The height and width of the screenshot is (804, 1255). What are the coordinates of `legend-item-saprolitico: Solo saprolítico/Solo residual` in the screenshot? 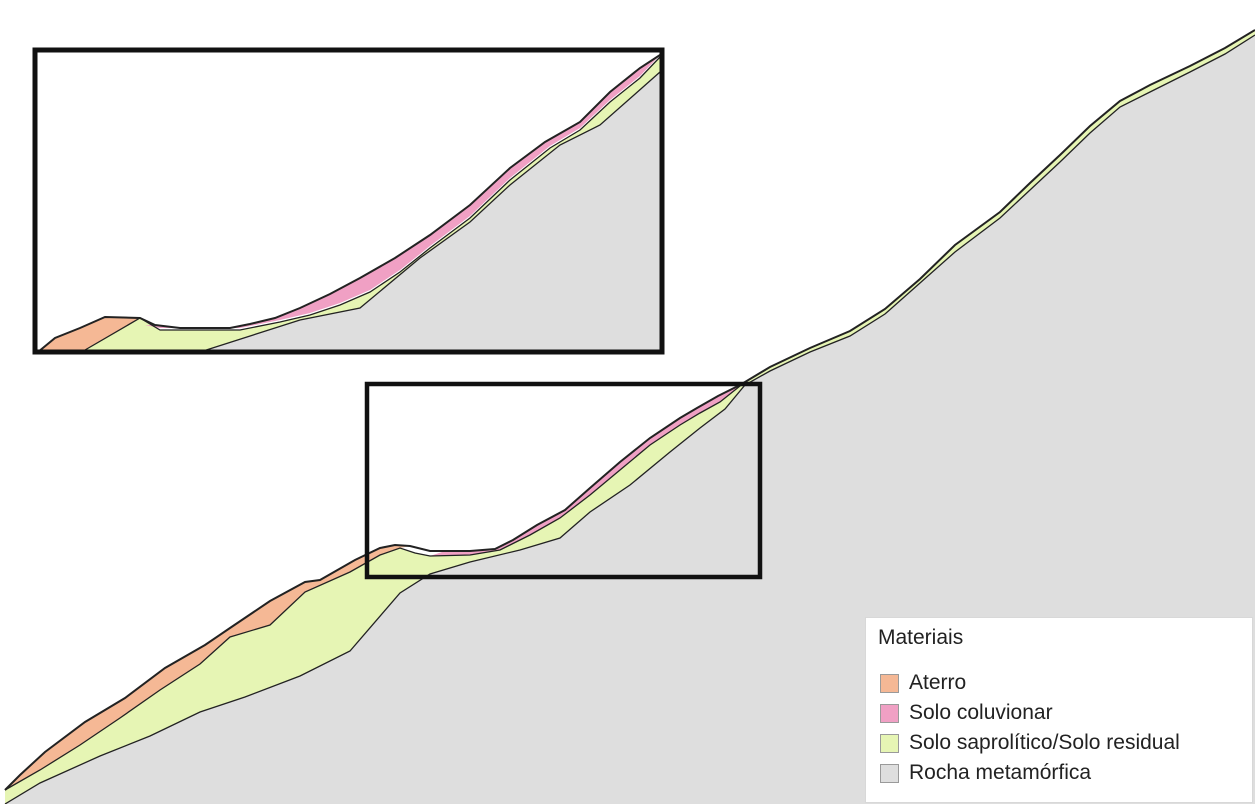 It's located at (1060, 743).